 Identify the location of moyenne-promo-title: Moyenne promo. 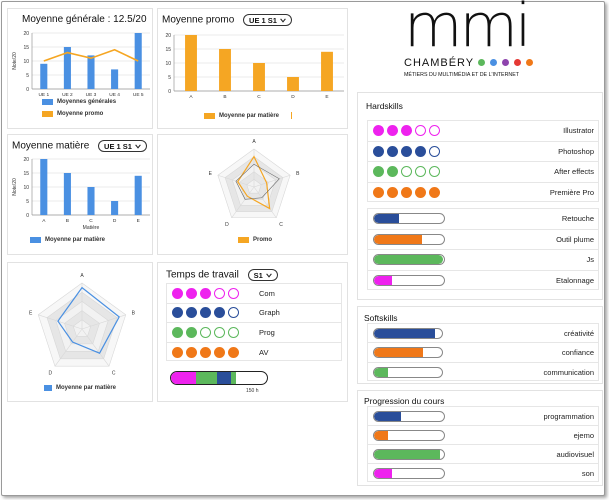
(198, 20).